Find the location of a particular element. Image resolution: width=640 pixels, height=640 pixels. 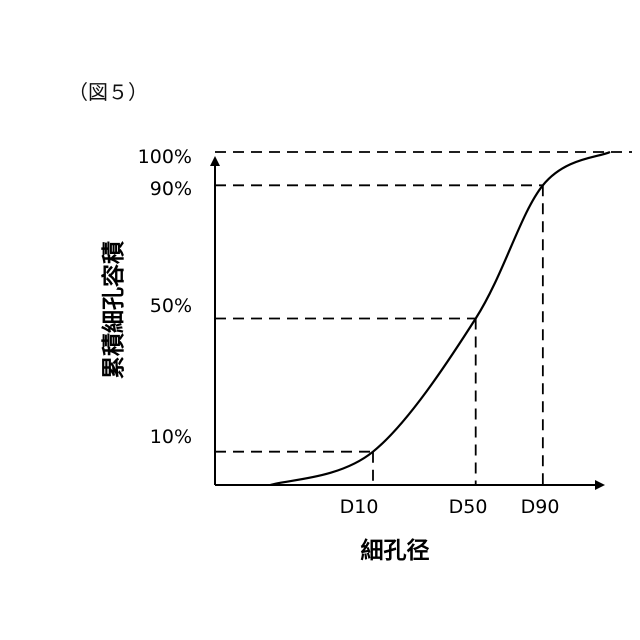

x-tick-label: D90 is located at coordinates (540, 507).